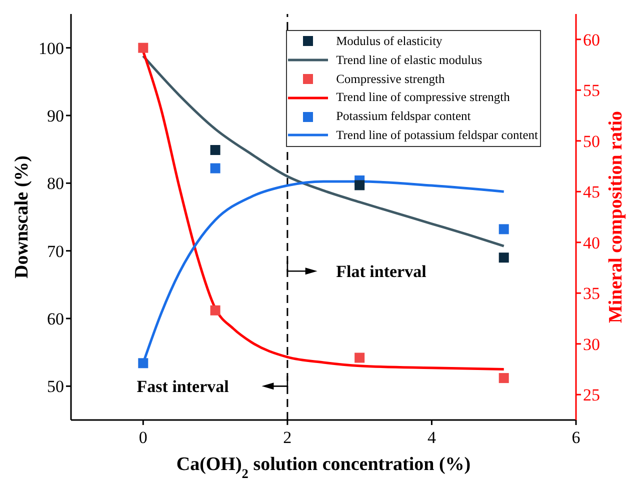 This screenshot has width=630, height=484. Describe the element at coordinates (55, 319) in the screenshot. I see `y-tick-label: 60` at that location.